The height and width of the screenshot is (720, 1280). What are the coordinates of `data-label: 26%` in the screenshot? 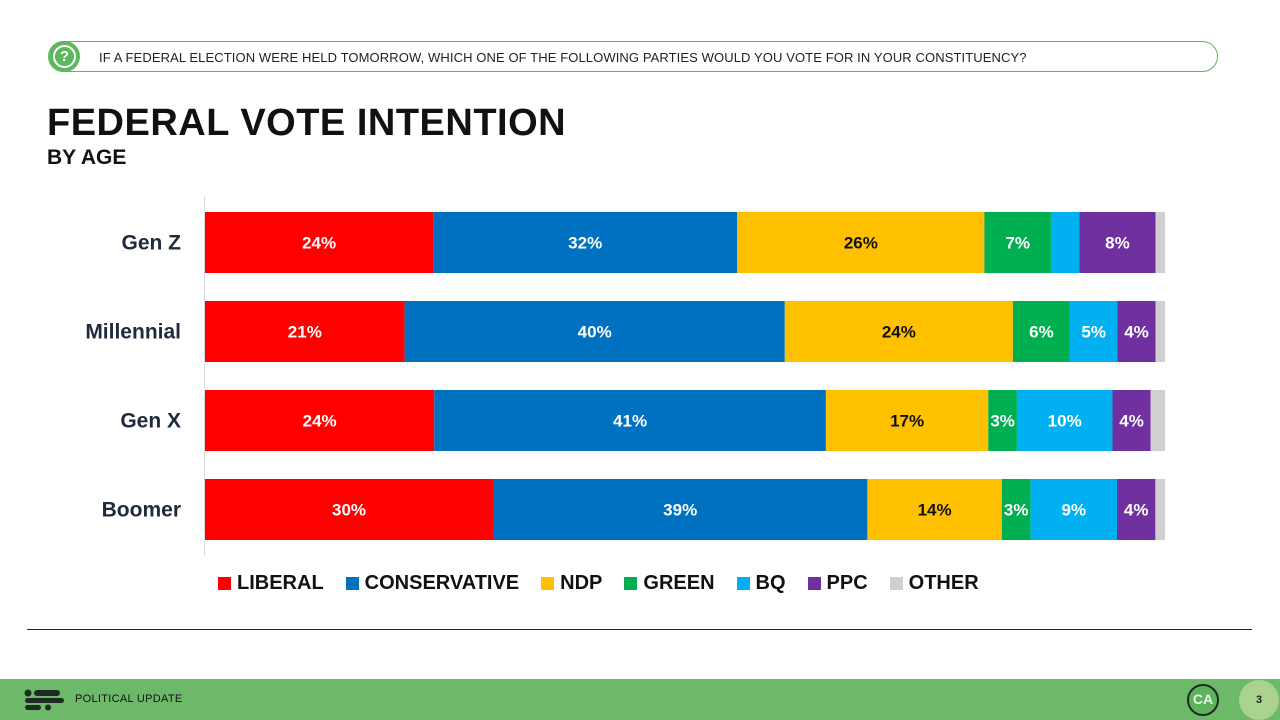 It's located at (861, 243).